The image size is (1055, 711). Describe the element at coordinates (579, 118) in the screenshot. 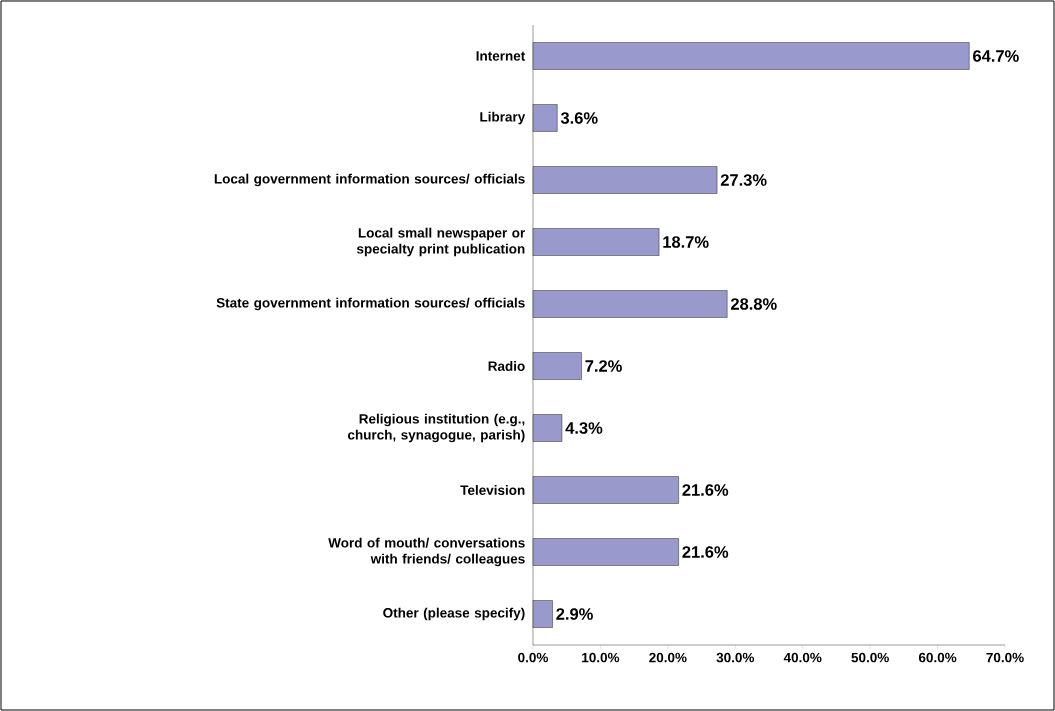

I see `data-label: 3.6%` at that location.